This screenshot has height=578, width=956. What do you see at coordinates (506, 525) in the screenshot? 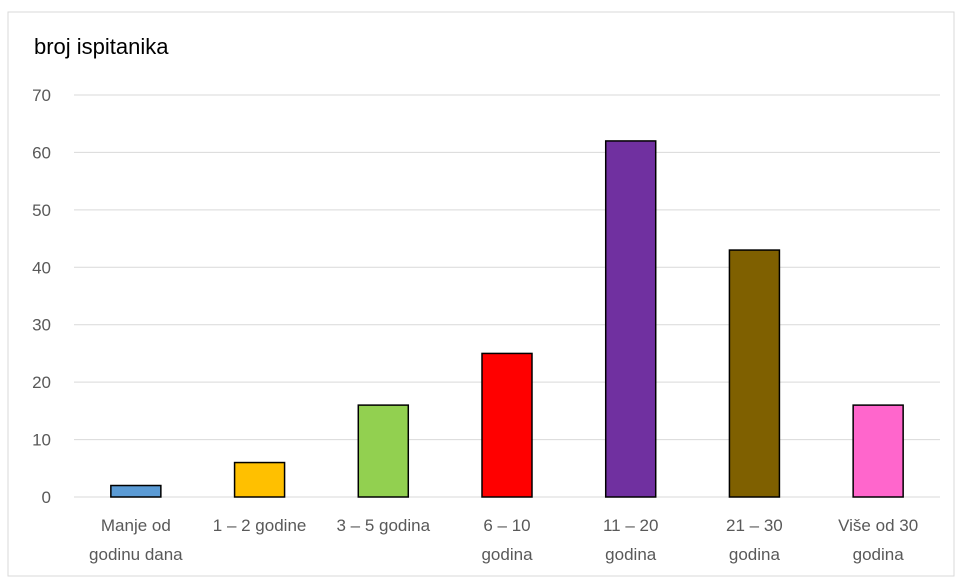
I see `x-category-label: 6 – 10` at bounding box center [506, 525].